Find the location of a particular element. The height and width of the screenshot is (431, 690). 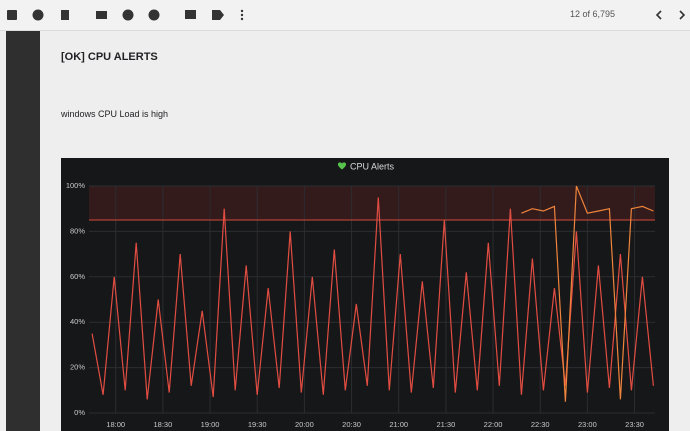

toolbar-icons is located at coordinates (125, 15).